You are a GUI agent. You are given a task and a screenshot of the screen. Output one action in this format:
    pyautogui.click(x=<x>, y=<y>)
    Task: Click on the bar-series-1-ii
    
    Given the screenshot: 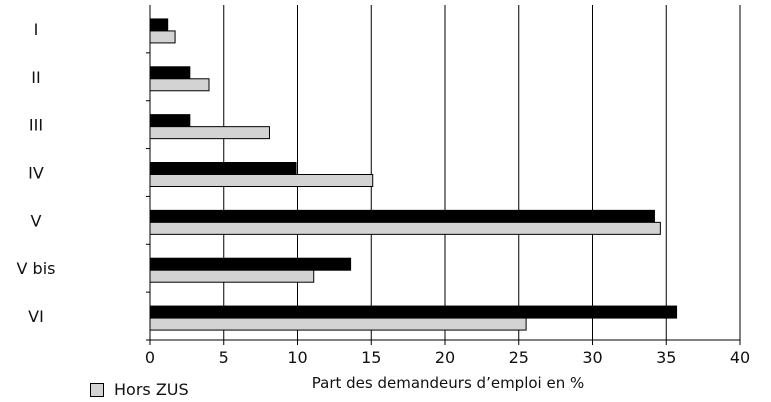 What is the action you would take?
    pyautogui.click(x=170, y=73)
    